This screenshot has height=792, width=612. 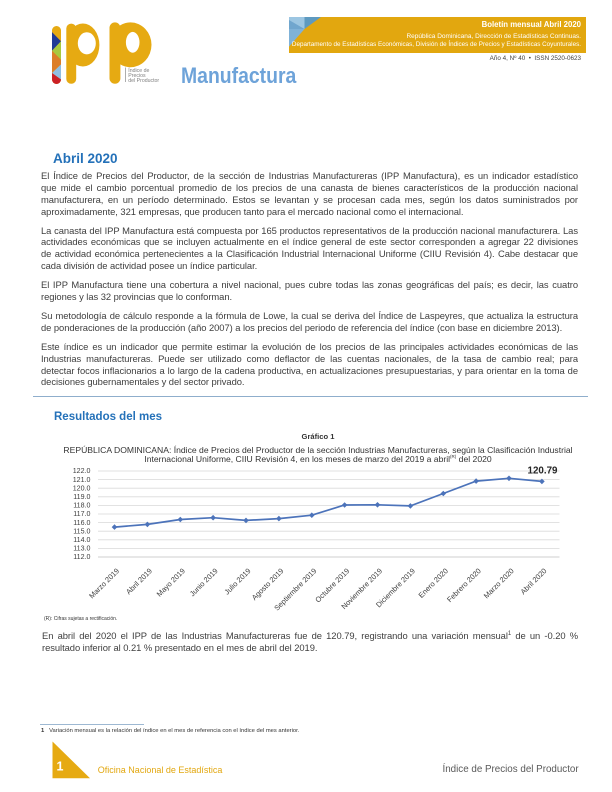 I want to click on svg-text: 119.0, so click(x=81, y=497).